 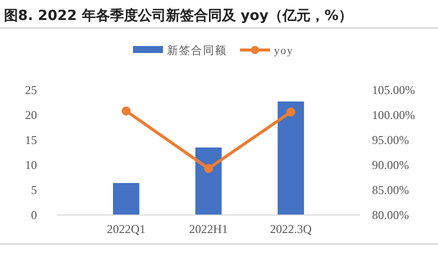 I want to click on y2-tick-label: 85.00%, so click(x=390, y=190).